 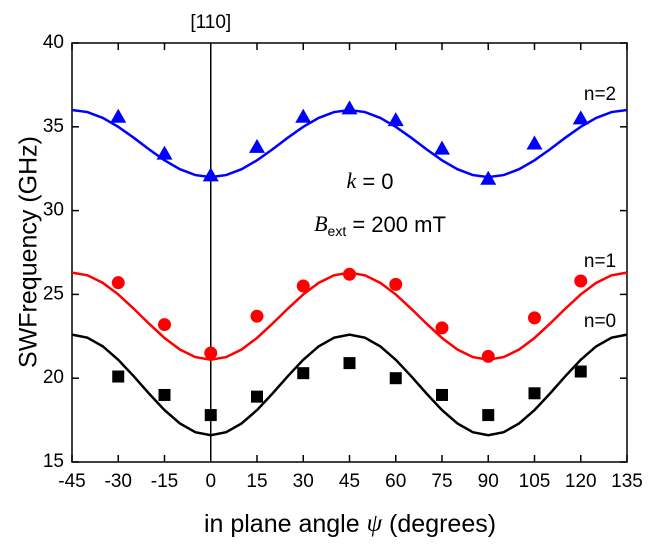 What do you see at coordinates (53, 461) in the screenshot?
I see `y-tick-label: 15` at bounding box center [53, 461].